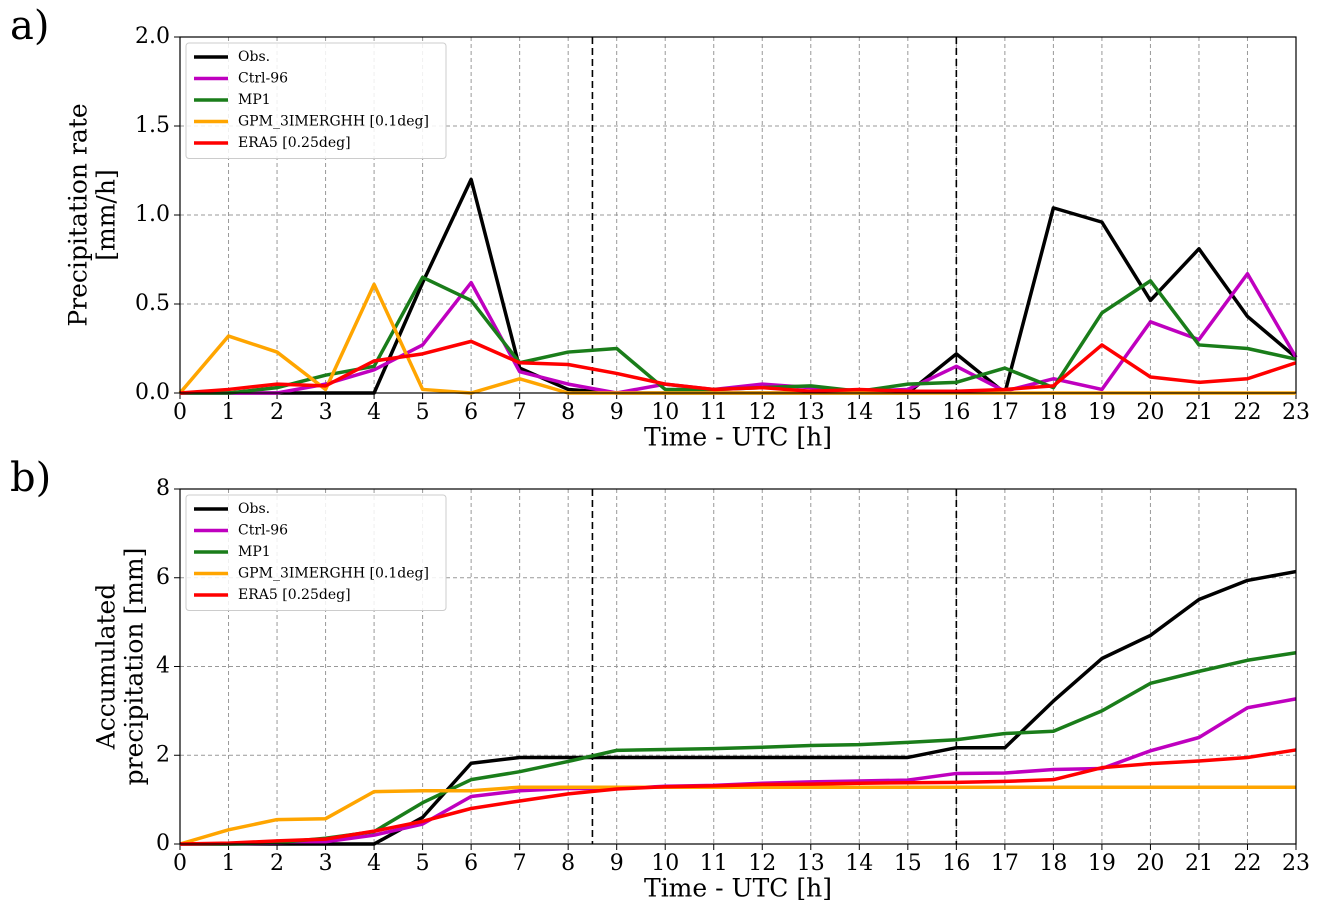 This screenshot has height=905, width=1324. Describe the element at coordinates (134, 667) in the screenshot. I see `y-axis-label: precipitation [mm]` at that location.